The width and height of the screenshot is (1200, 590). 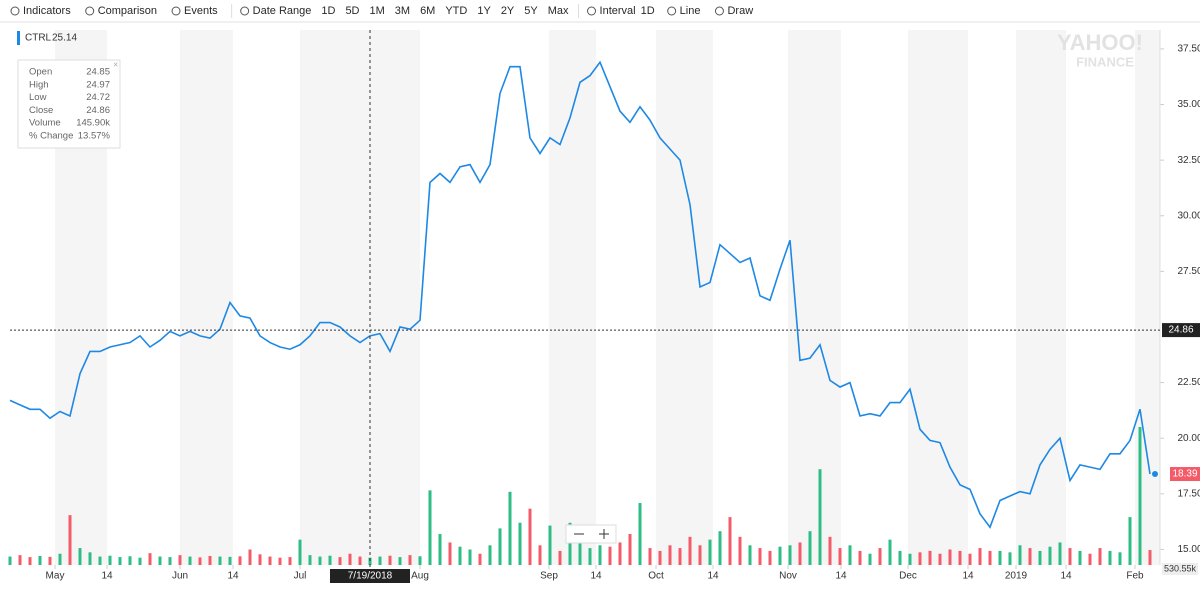 I want to click on range-button: 1M, so click(x=377, y=11).